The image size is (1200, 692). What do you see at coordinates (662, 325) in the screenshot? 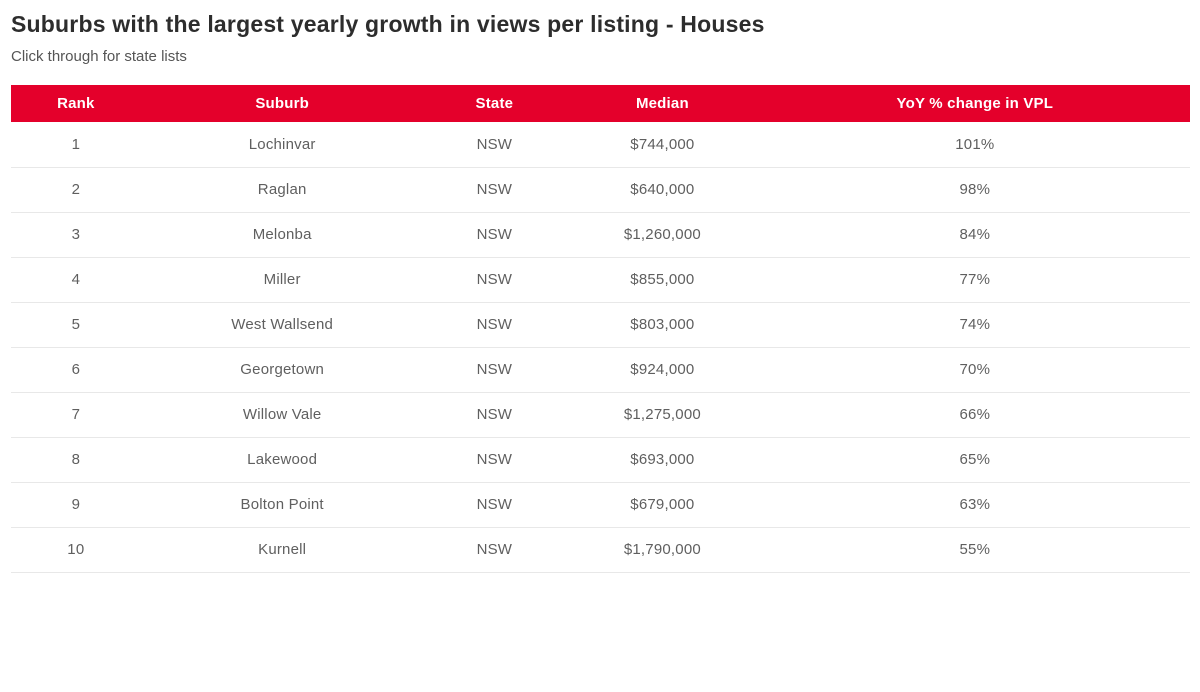
I see `cell-median: $803,000` at bounding box center [662, 325].